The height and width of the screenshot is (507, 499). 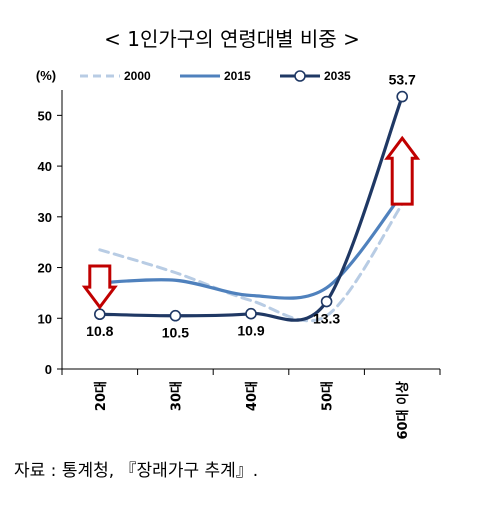 What do you see at coordinates (45, 318) in the screenshot?
I see `y-tick-label: 10` at bounding box center [45, 318].